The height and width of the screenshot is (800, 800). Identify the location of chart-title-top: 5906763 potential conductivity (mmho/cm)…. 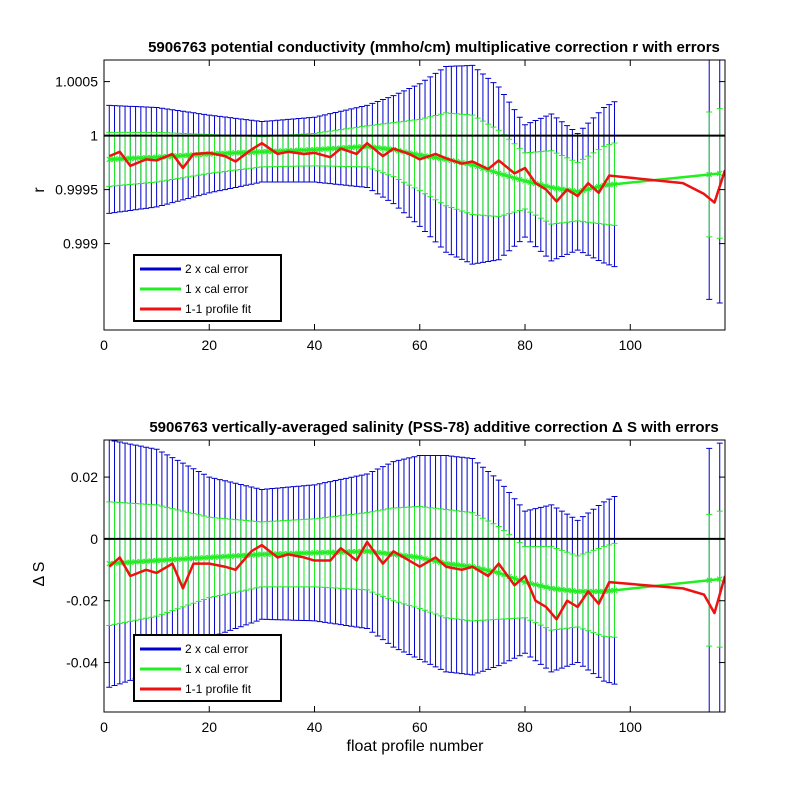
(434, 47).